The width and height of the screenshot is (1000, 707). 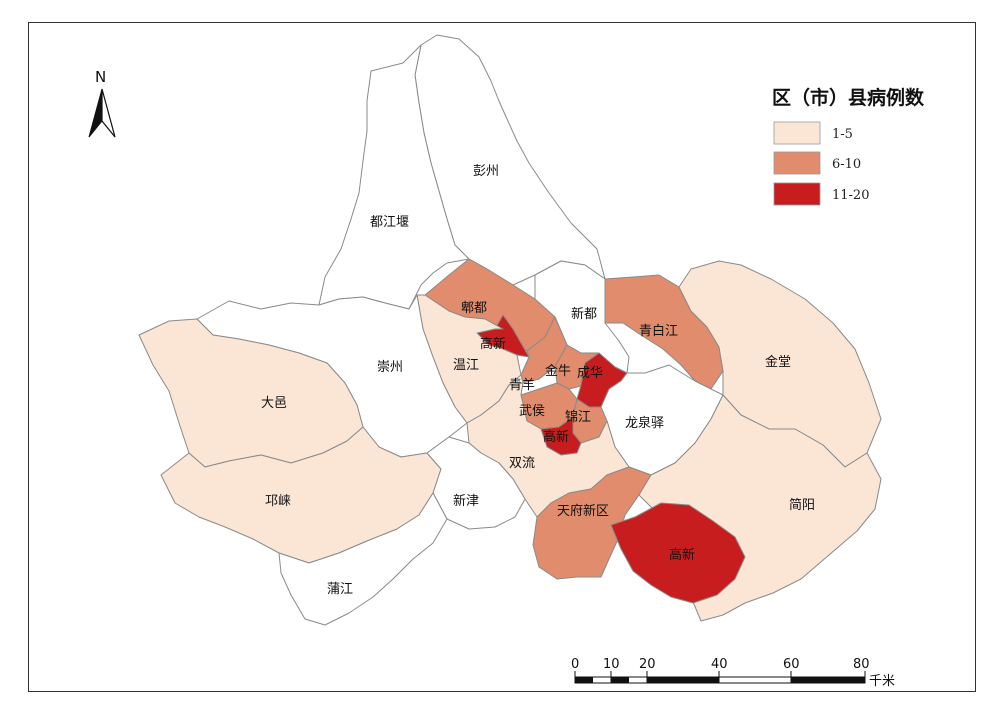 What do you see at coordinates (474, 308) in the screenshot?
I see `label-pidu: 郫都` at bounding box center [474, 308].